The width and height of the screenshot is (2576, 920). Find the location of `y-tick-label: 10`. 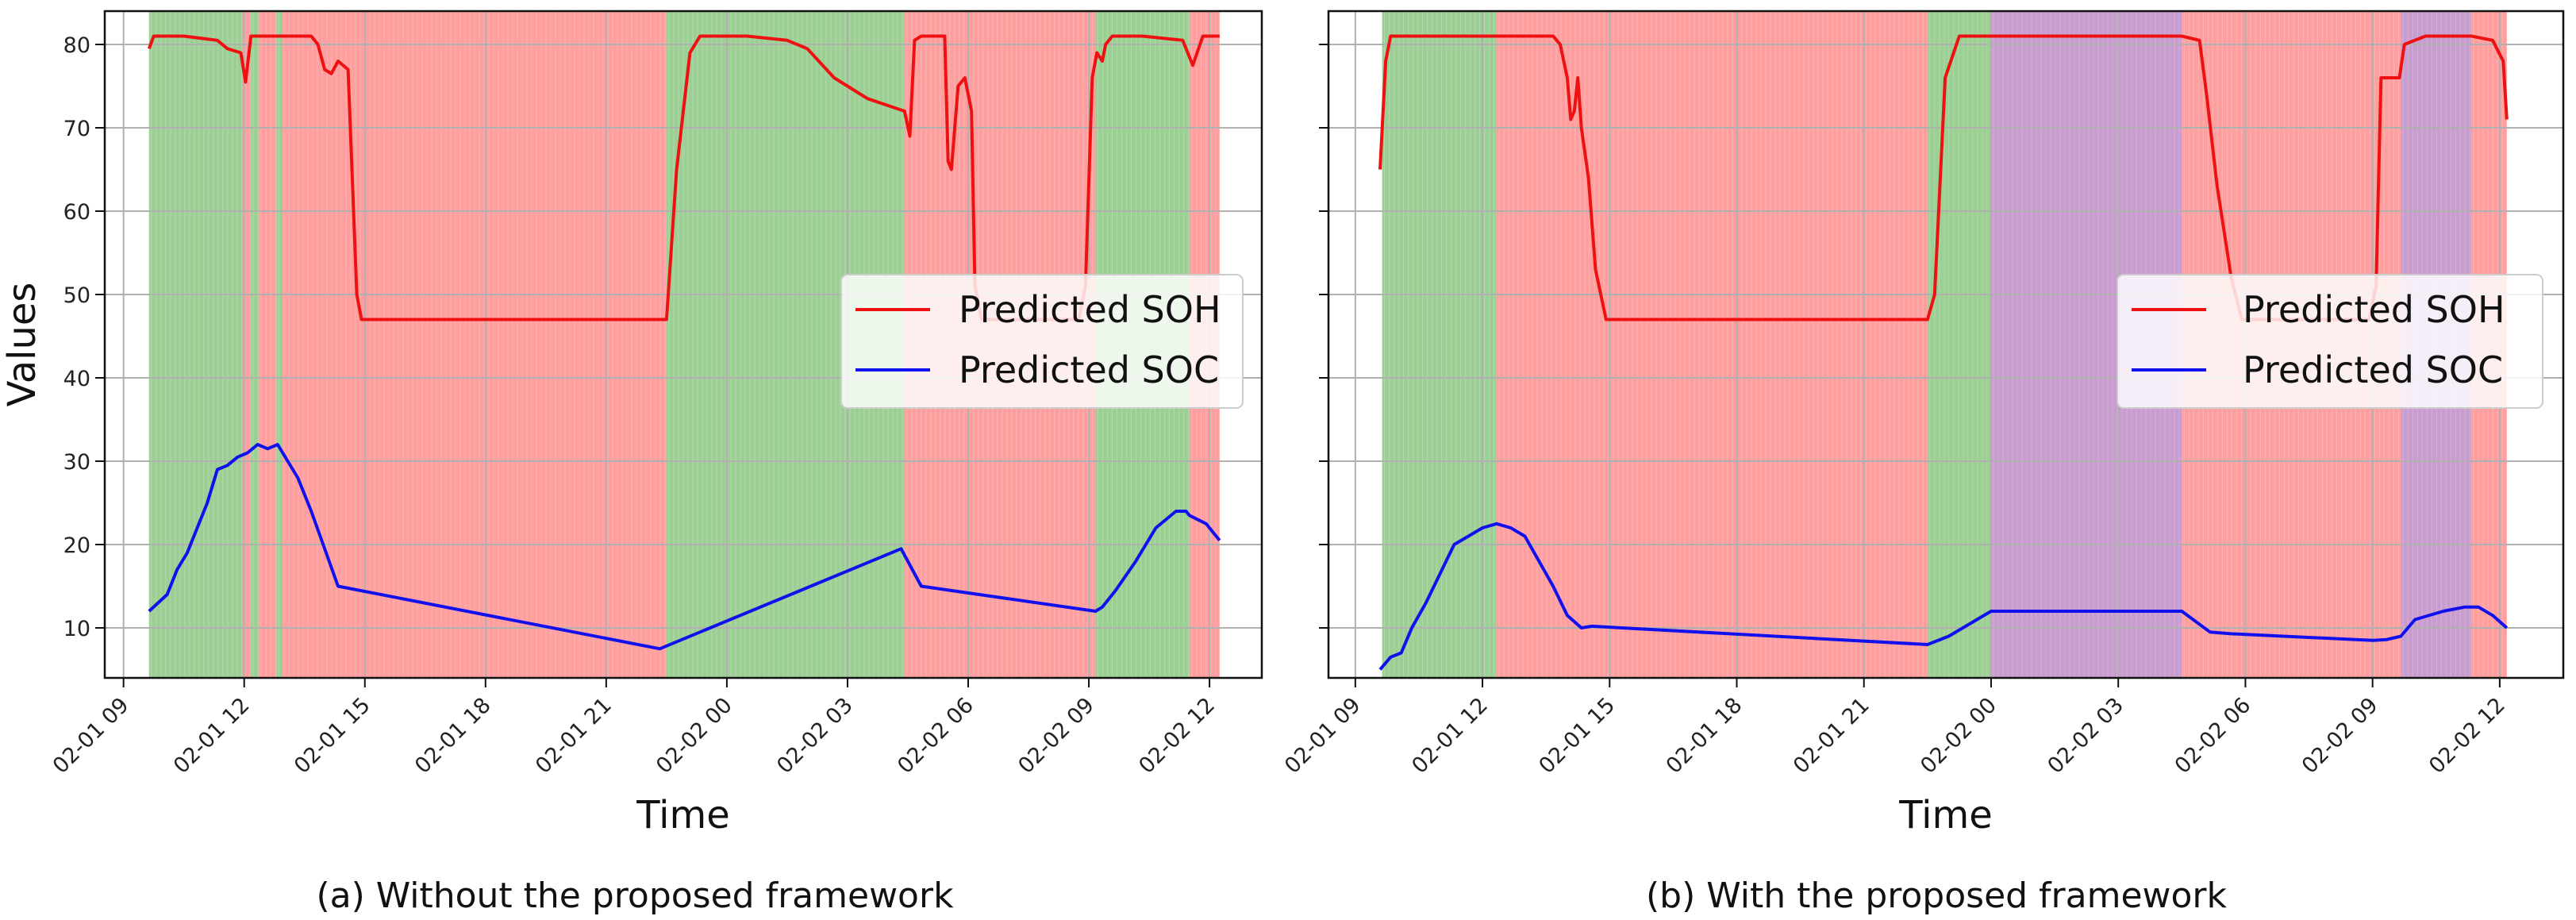

y-tick-label: 10 is located at coordinates (76, 629).